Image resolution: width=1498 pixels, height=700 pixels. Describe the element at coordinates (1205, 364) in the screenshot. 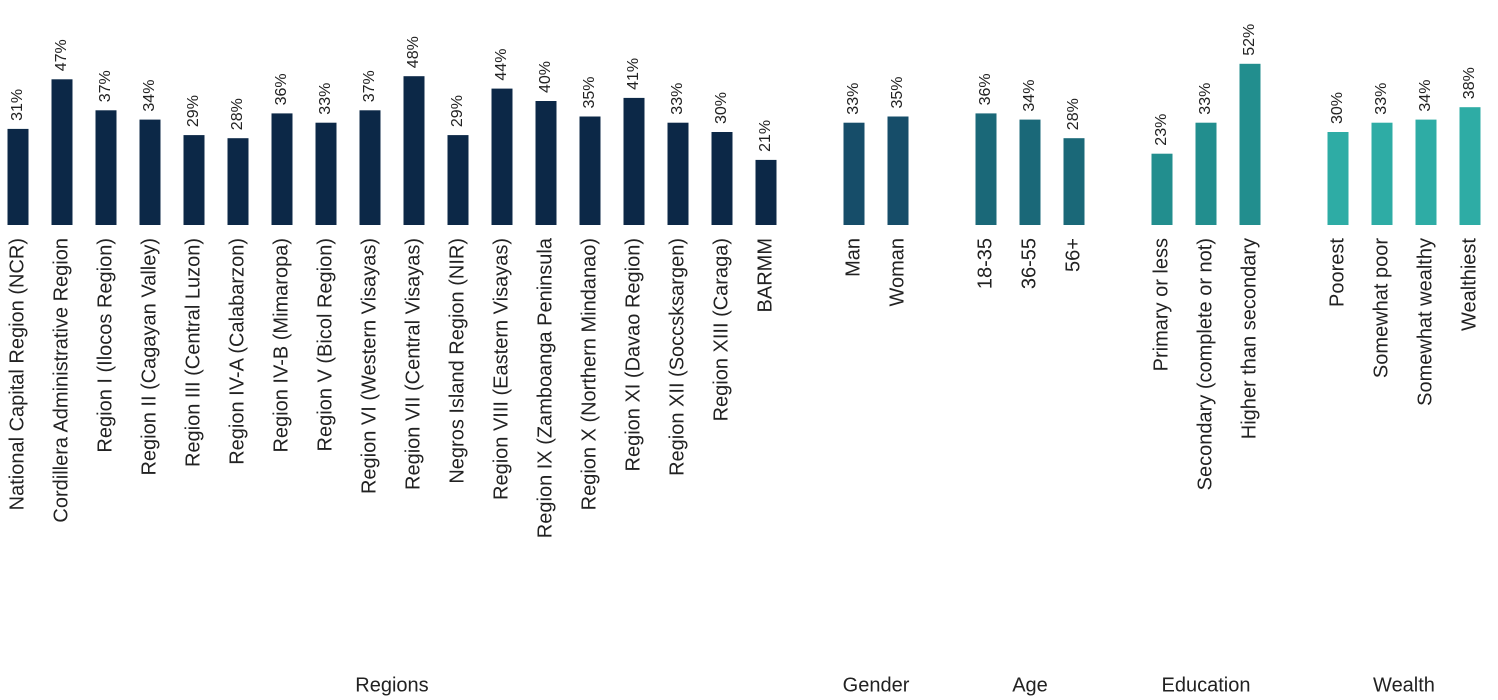

I see `category-label: Secondary (complete or not)` at that location.